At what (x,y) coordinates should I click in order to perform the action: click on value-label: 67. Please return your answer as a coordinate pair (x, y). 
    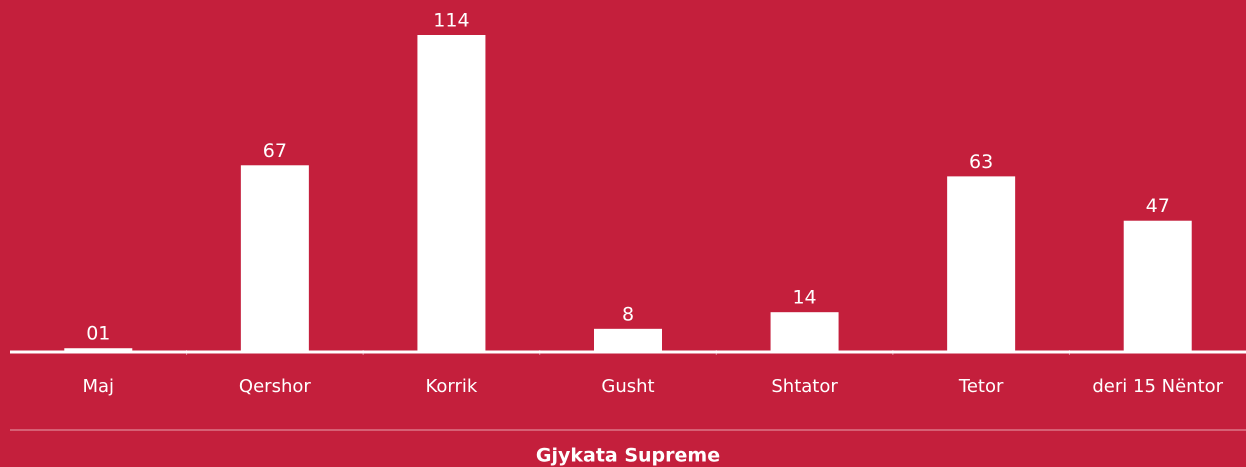
    Looking at the image, I should click on (275, 151).